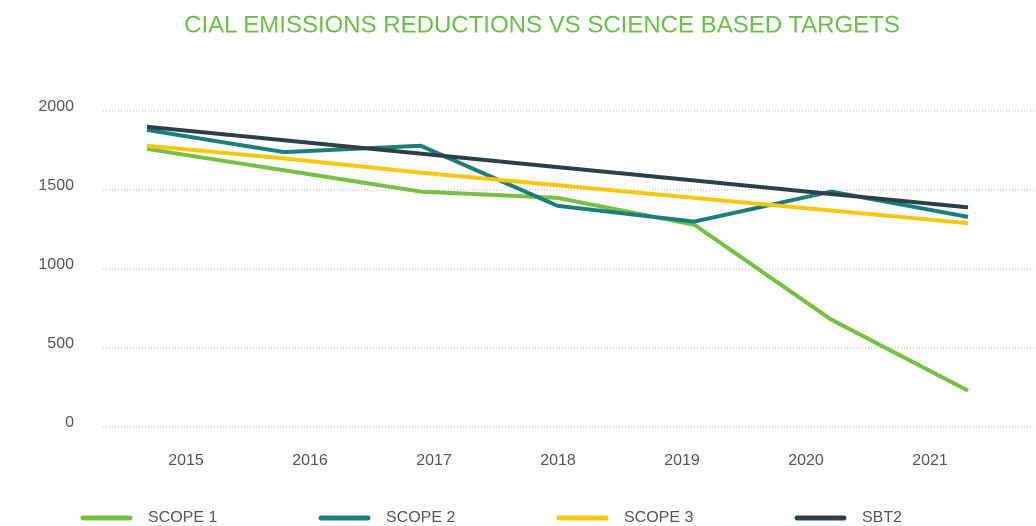  I want to click on legend-label: SCOPE 2, so click(420, 517).